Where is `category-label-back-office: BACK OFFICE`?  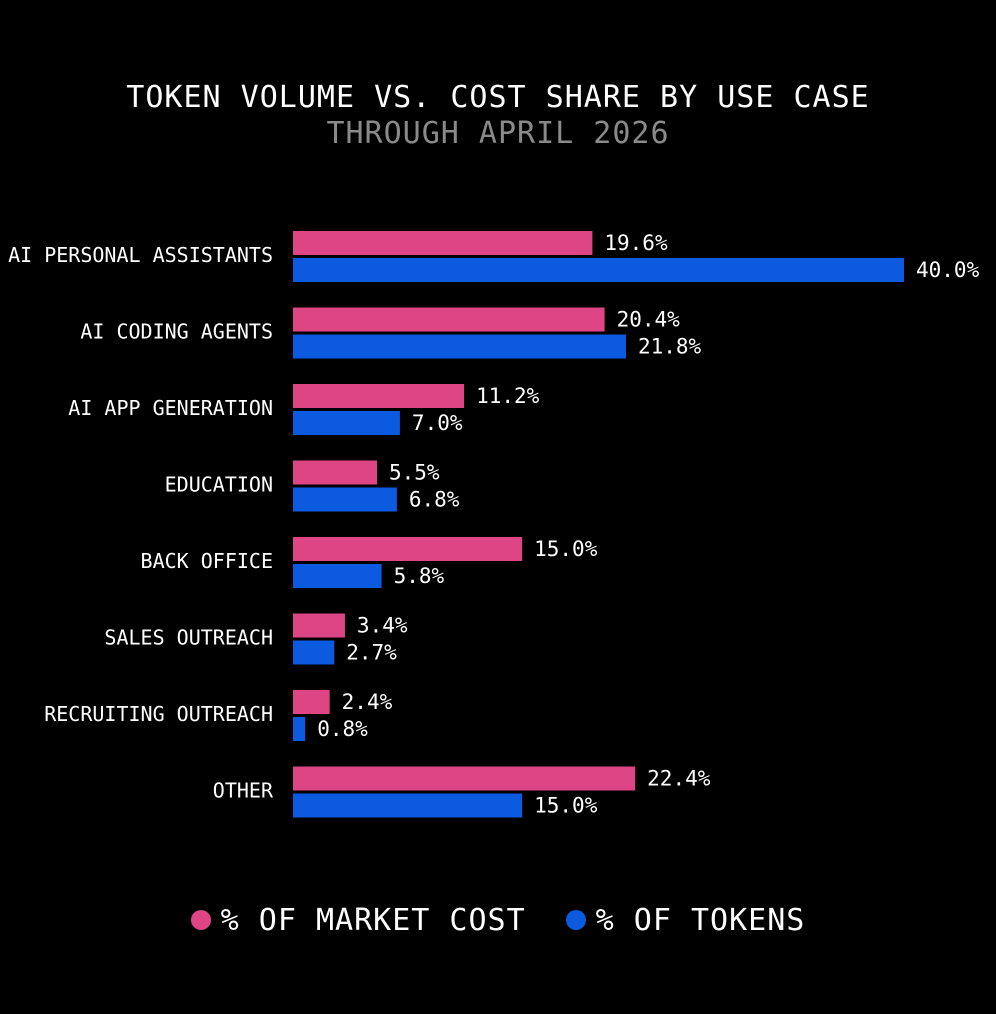 category-label-back-office: BACK OFFICE is located at coordinates (207, 561).